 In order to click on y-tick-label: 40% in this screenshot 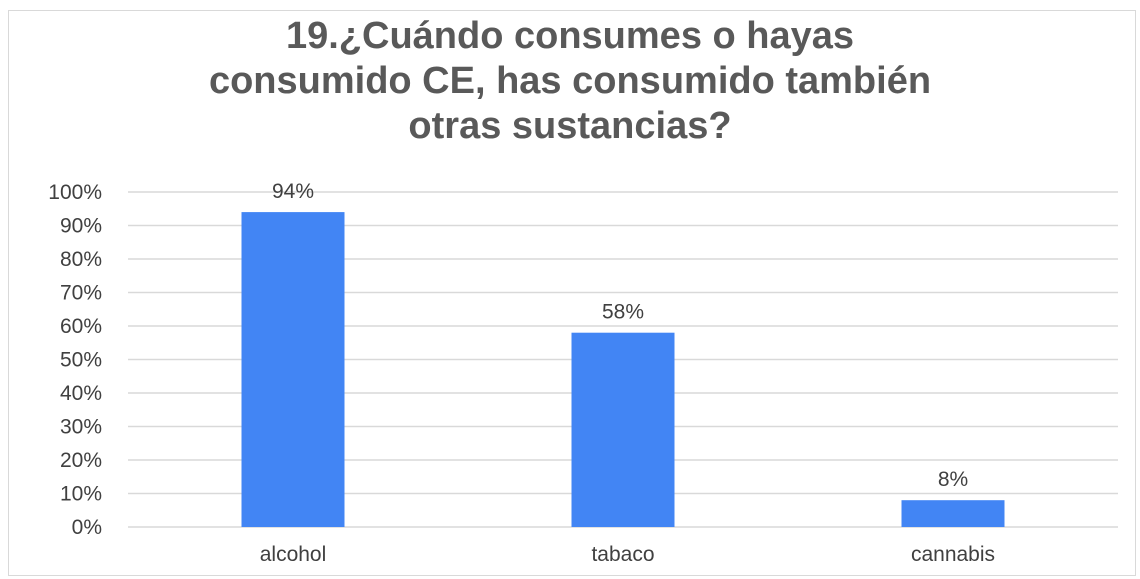, I will do `click(81, 393)`.